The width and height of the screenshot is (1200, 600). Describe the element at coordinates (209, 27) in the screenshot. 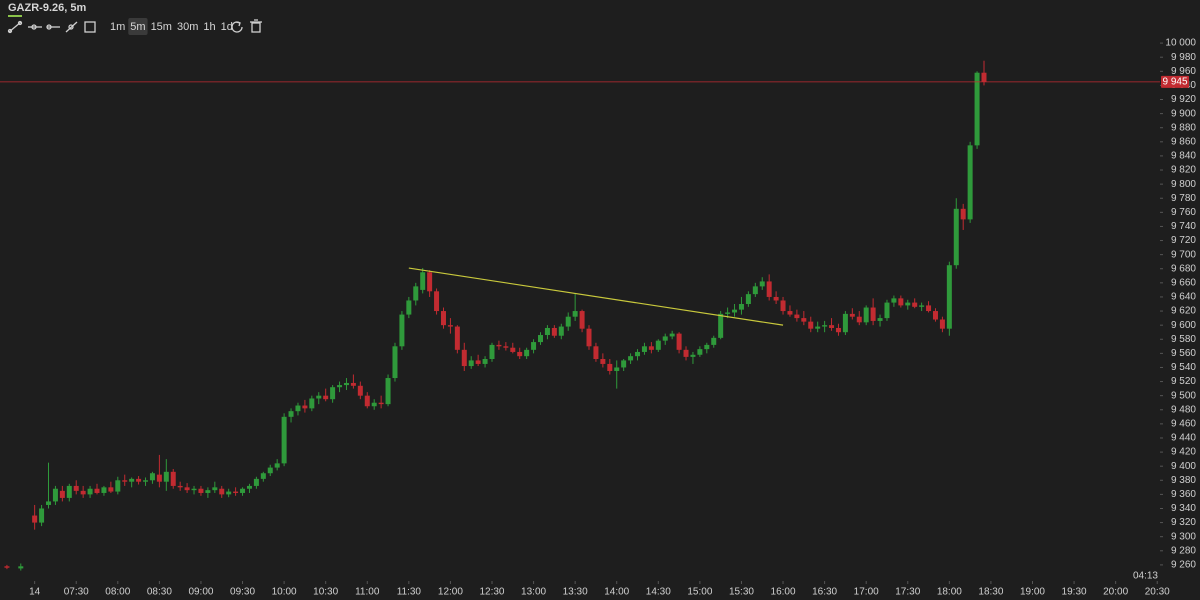

I see `interval-button: 1h` at that location.